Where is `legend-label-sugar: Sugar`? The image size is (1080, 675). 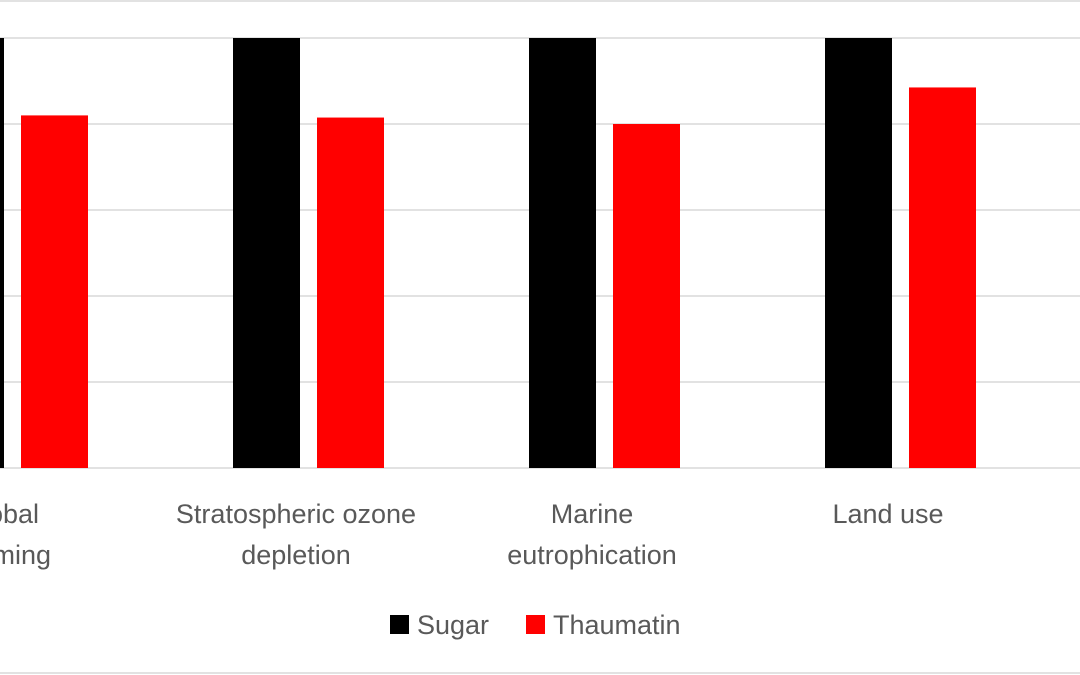
legend-label-sugar: Sugar is located at coordinates (453, 625).